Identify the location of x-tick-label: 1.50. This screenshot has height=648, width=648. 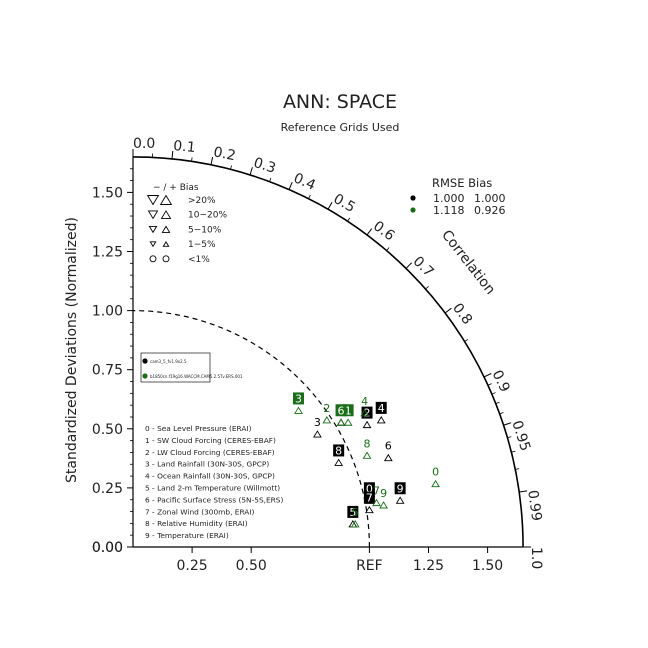
(487, 566).